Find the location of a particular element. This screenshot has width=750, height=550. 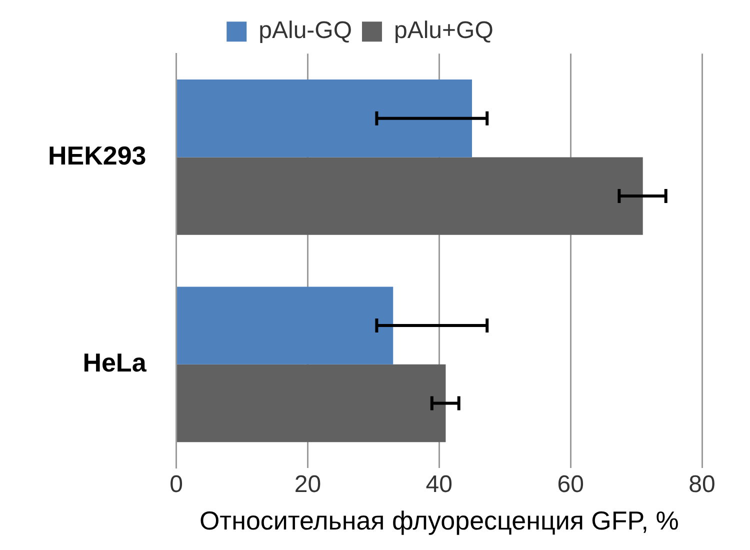

x-tick-label: 0 is located at coordinates (176, 484).